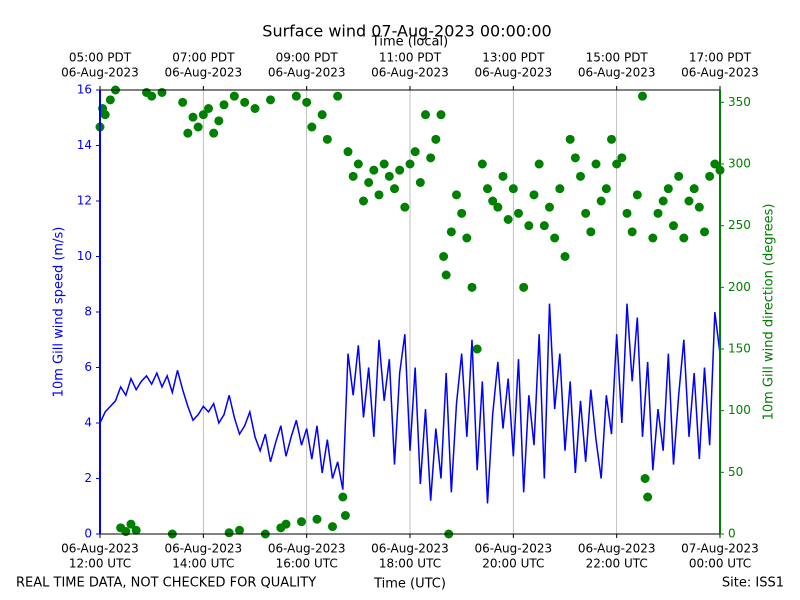  What do you see at coordinates (739, 102) in the screenshot?
I see `y2-tick-label: 350` at bounding box center [739, 102].